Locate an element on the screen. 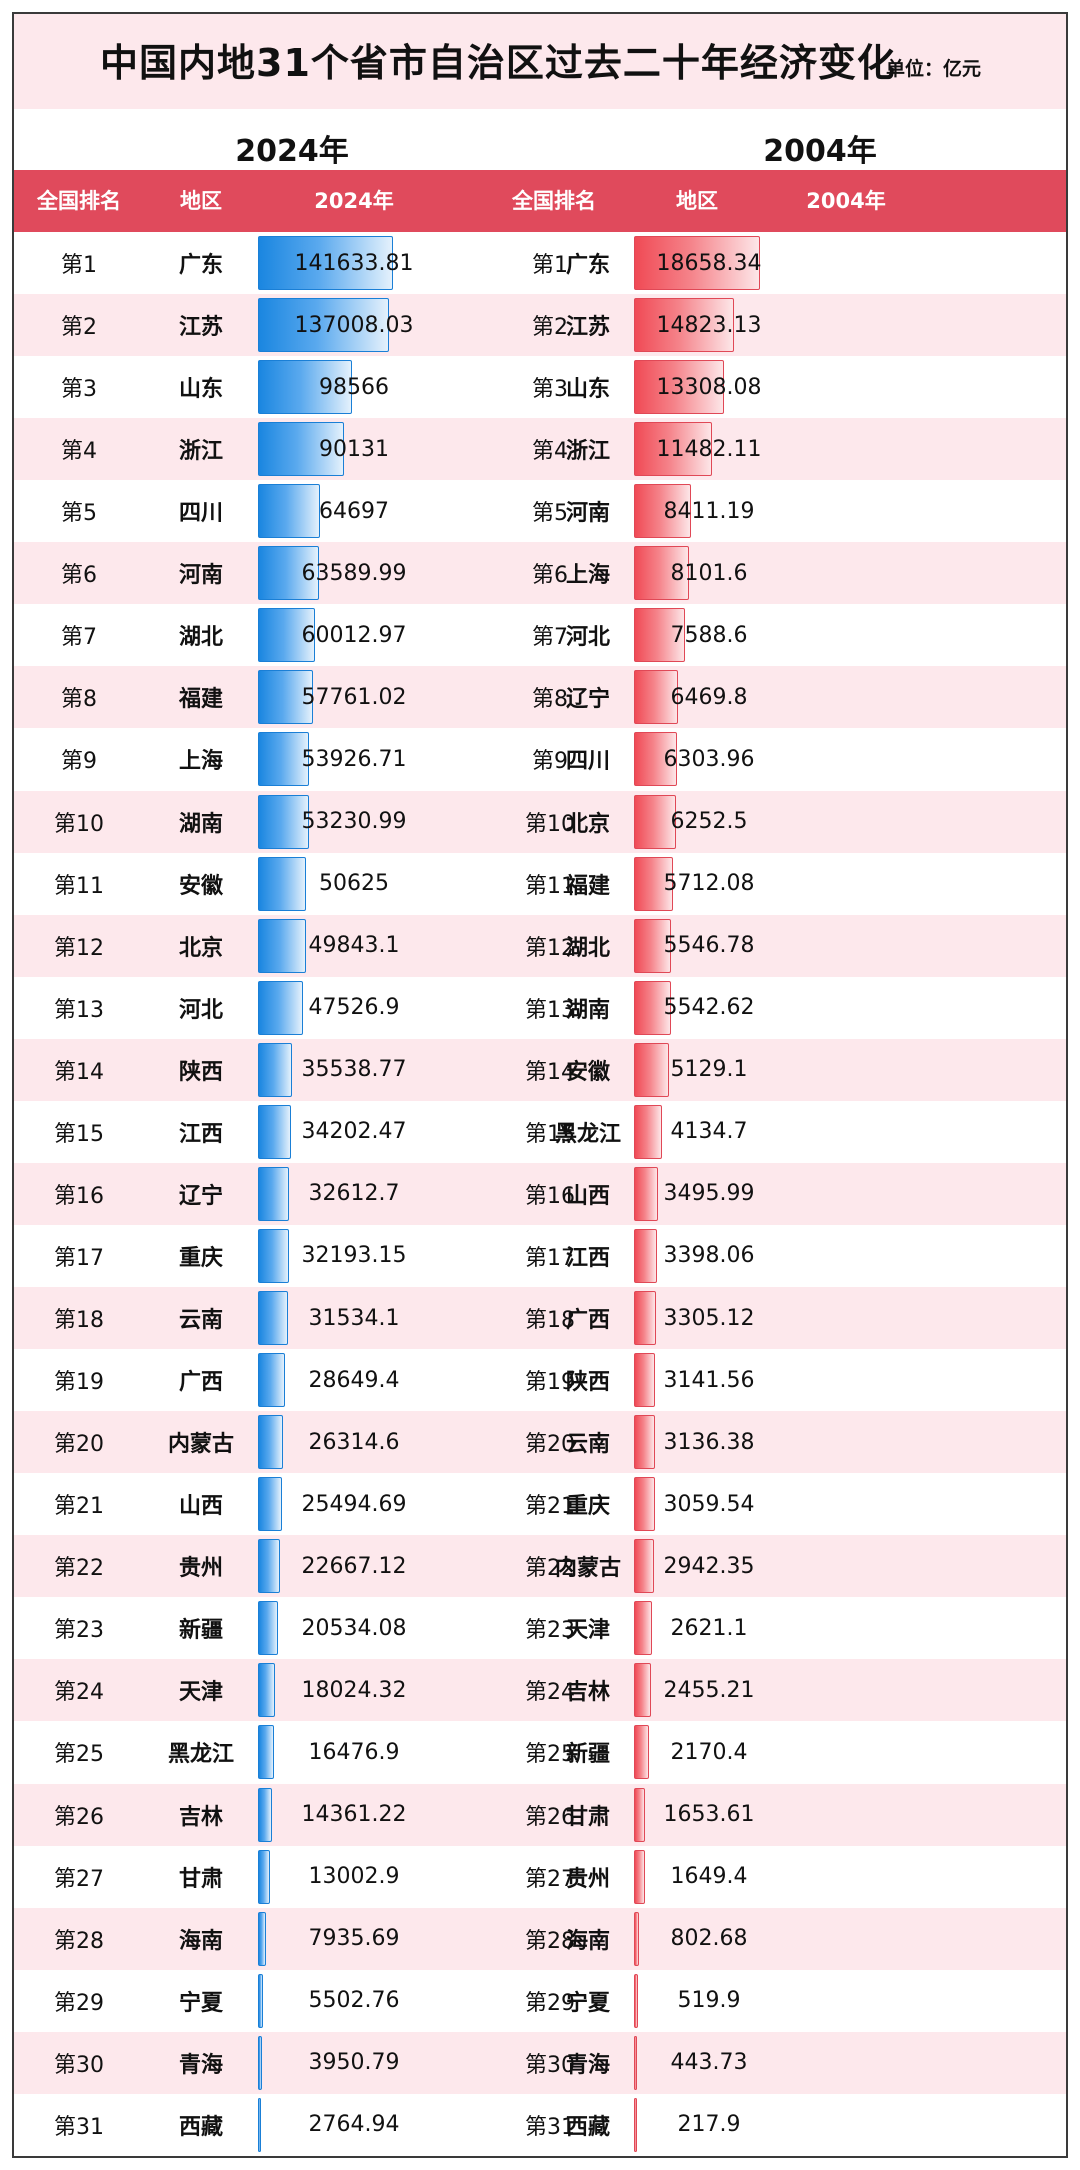  region-cell-2004: 江苏 is located at coordinates (587, 328).